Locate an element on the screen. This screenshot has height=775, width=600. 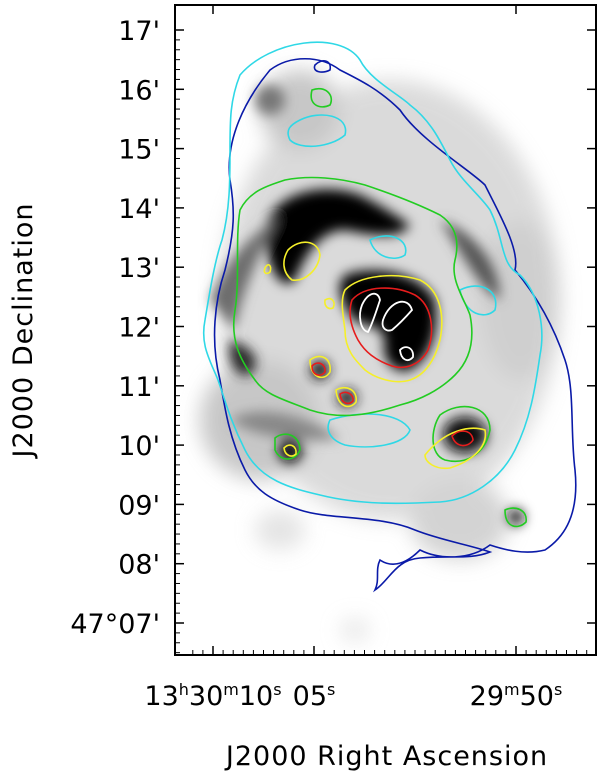
contour-level2-inner2 is located at coordinates (369, 430).